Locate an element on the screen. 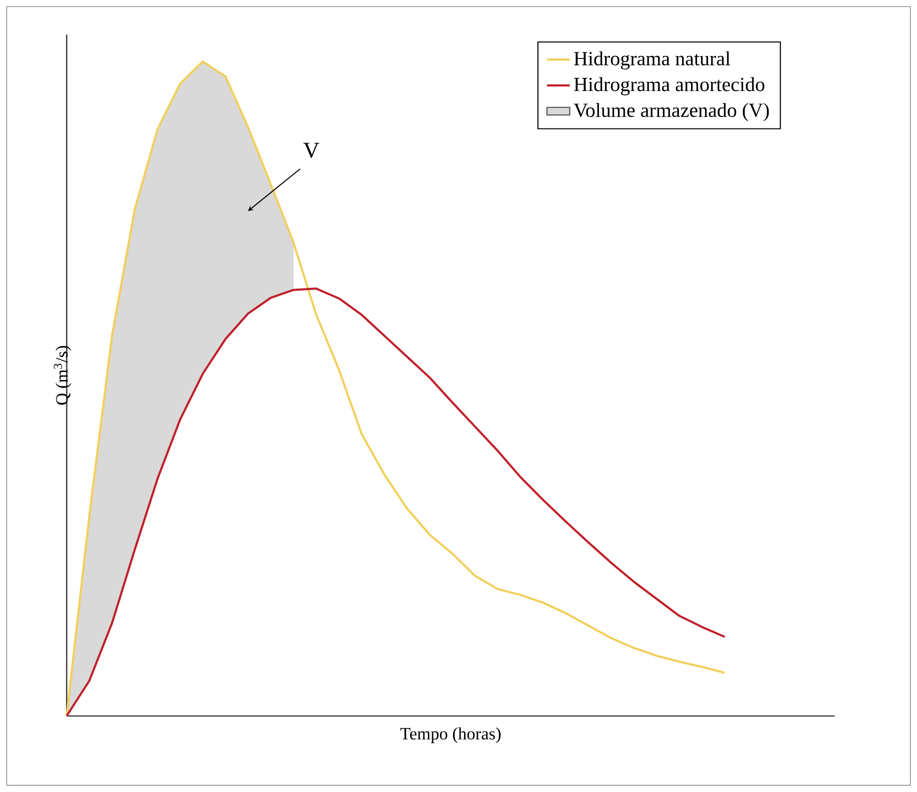 Image resolution: width=917 pixels, height=792 pixels. legend-label: Hidrograma natural is located at coordinates (652, 60).